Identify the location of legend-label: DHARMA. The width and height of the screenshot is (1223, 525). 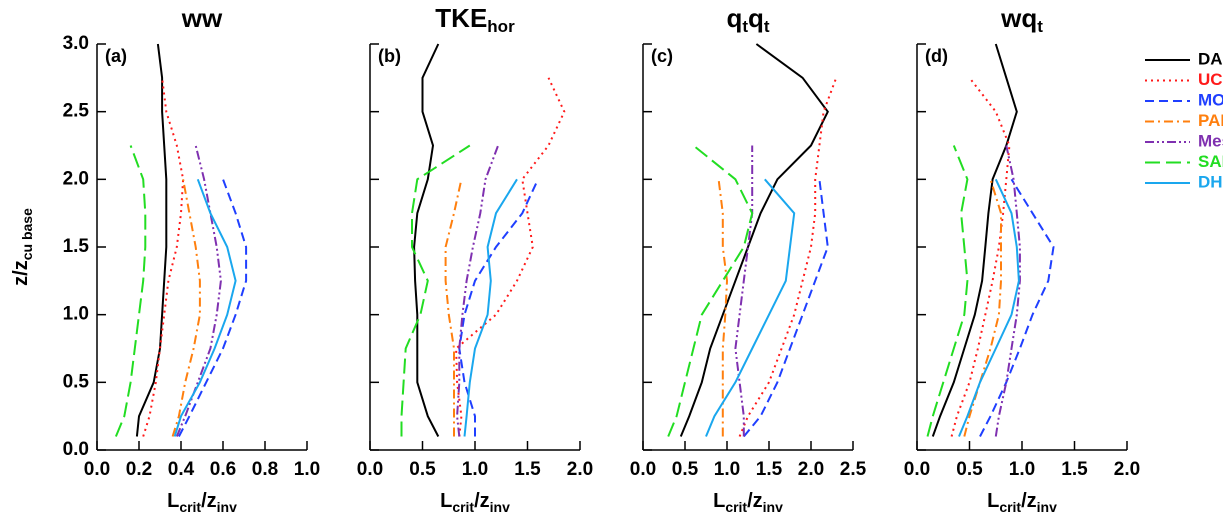
(1210, 181).